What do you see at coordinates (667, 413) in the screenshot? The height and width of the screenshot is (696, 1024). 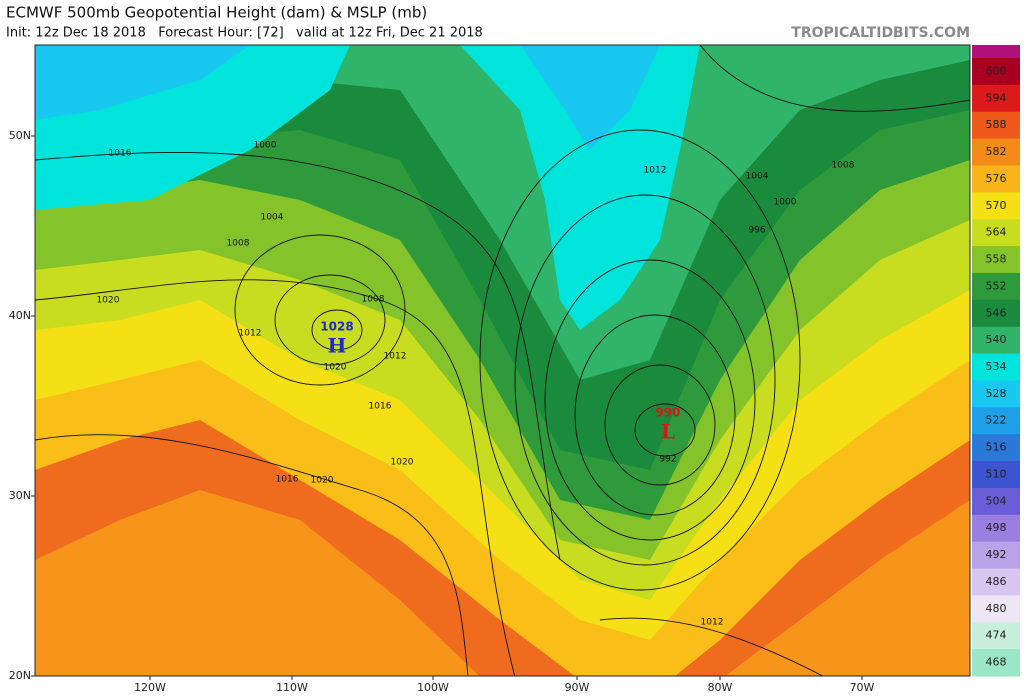 I see `center-value: 990` at bounding box center [667, 413].